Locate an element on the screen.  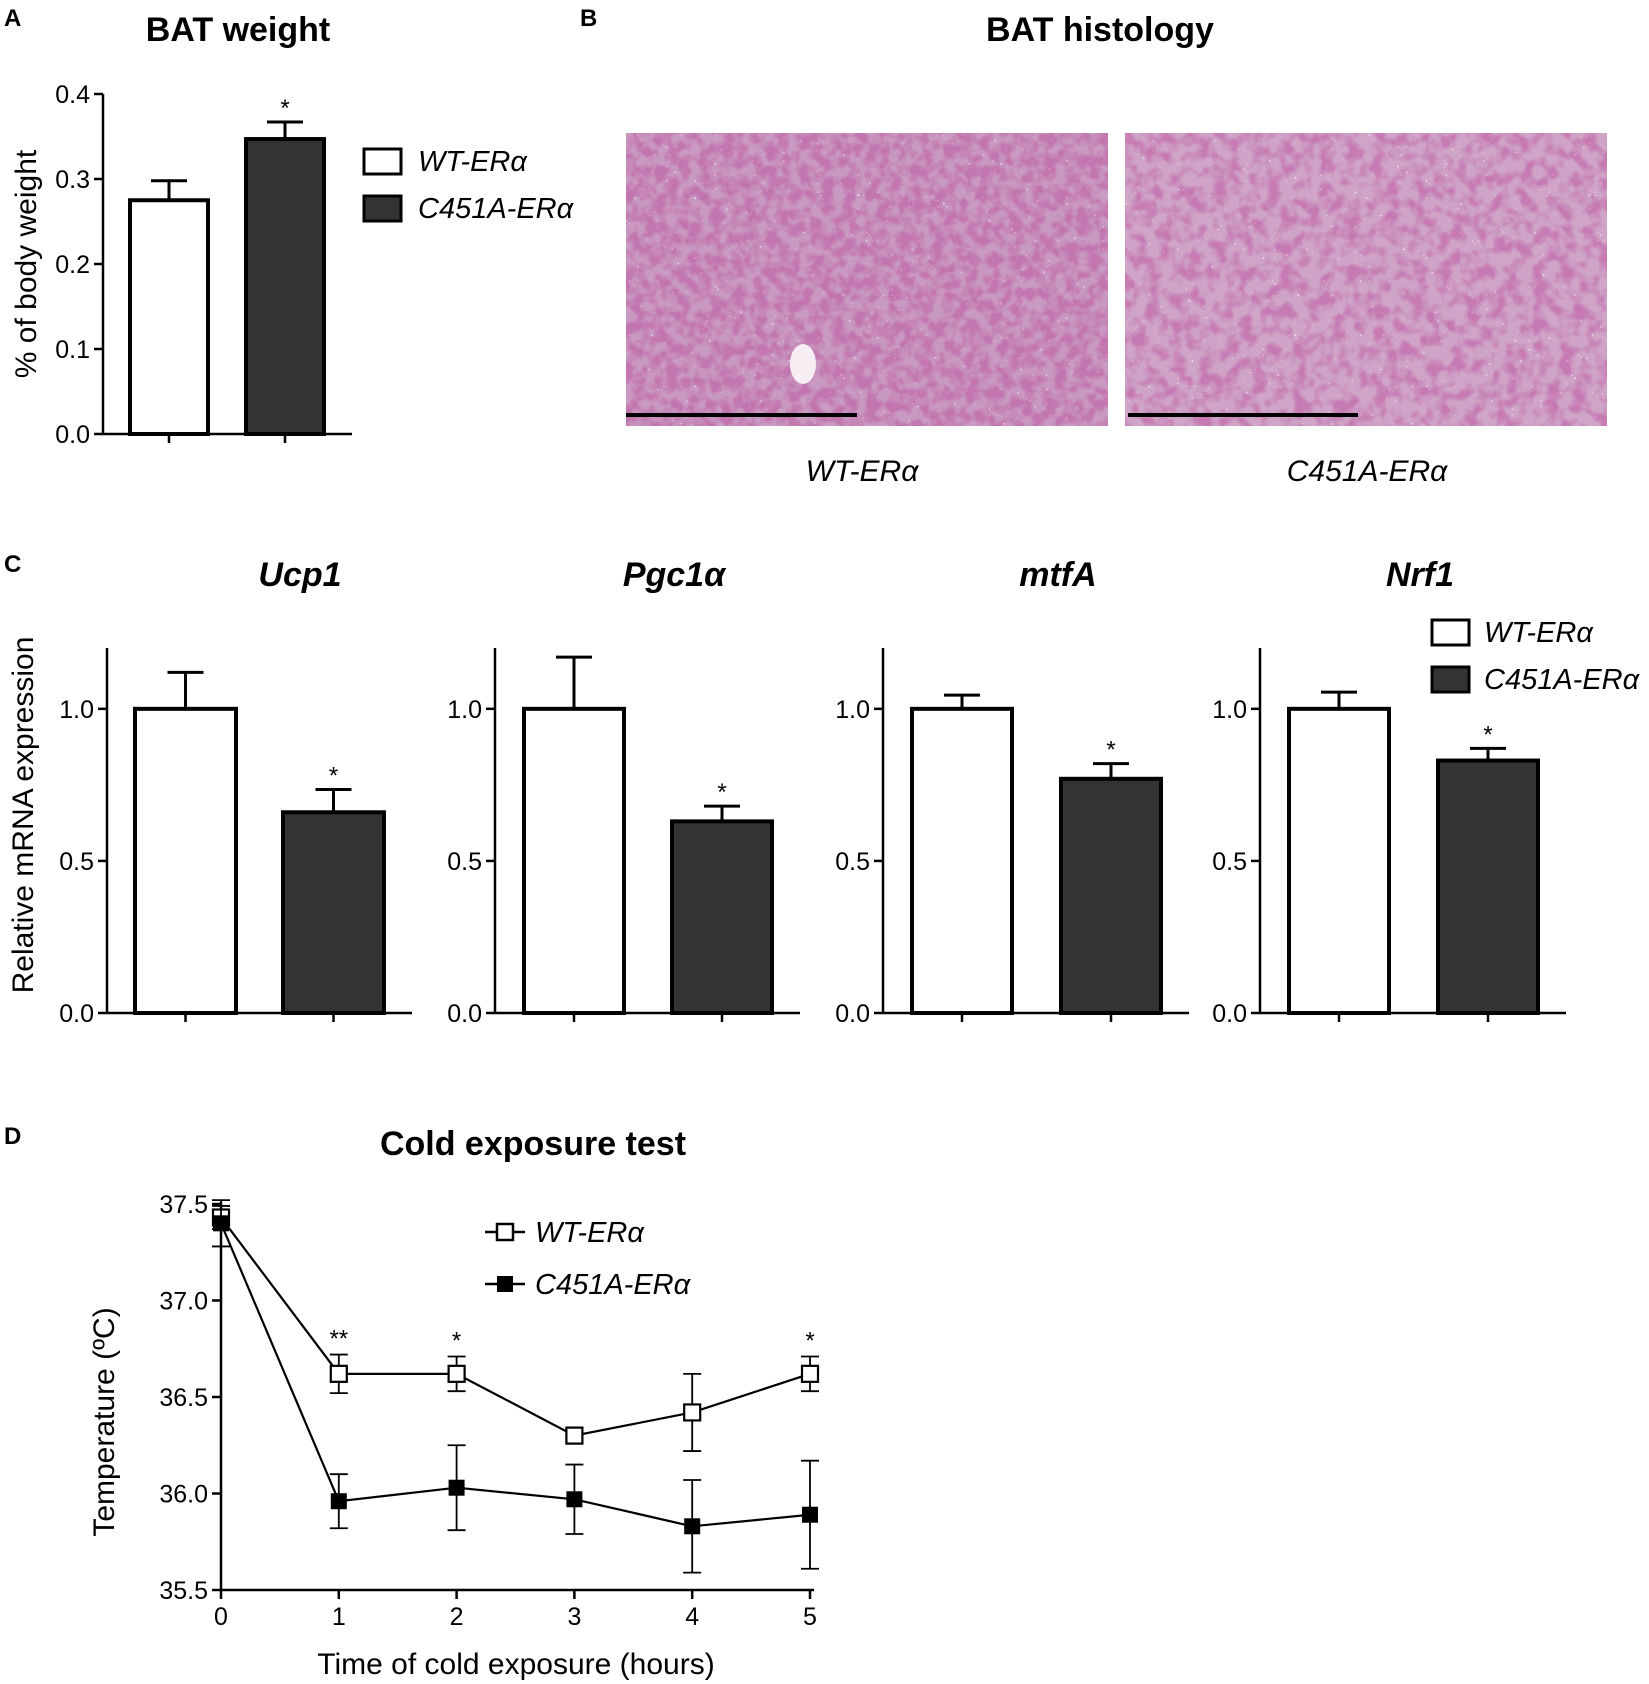
histology-image-c451a is located at coordinates (1366, 279).